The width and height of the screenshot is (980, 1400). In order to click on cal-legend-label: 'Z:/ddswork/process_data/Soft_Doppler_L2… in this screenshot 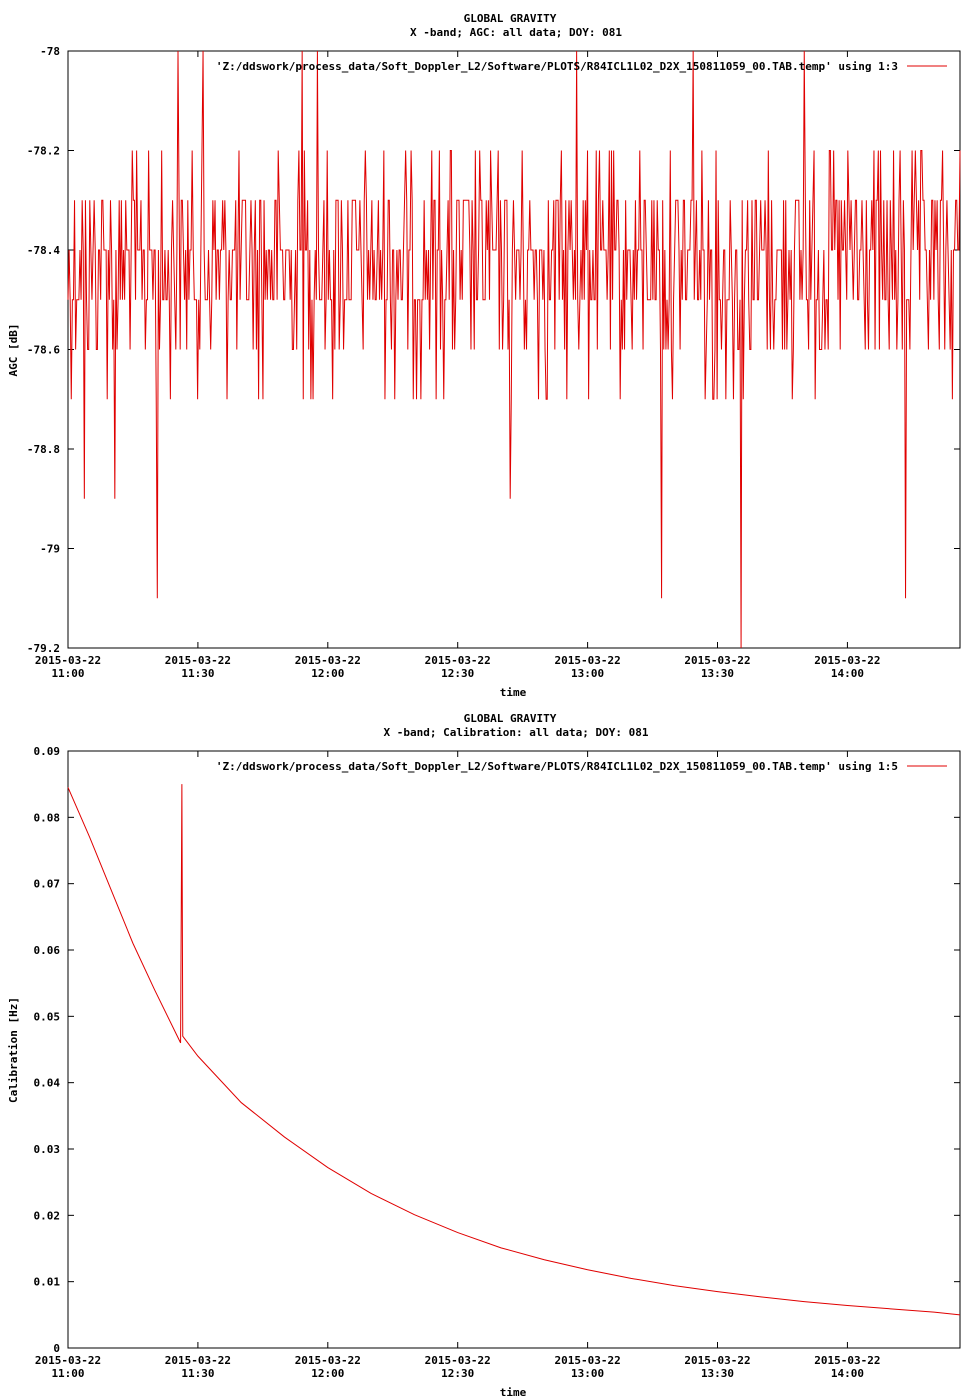, I will do `click(557, 766)`.